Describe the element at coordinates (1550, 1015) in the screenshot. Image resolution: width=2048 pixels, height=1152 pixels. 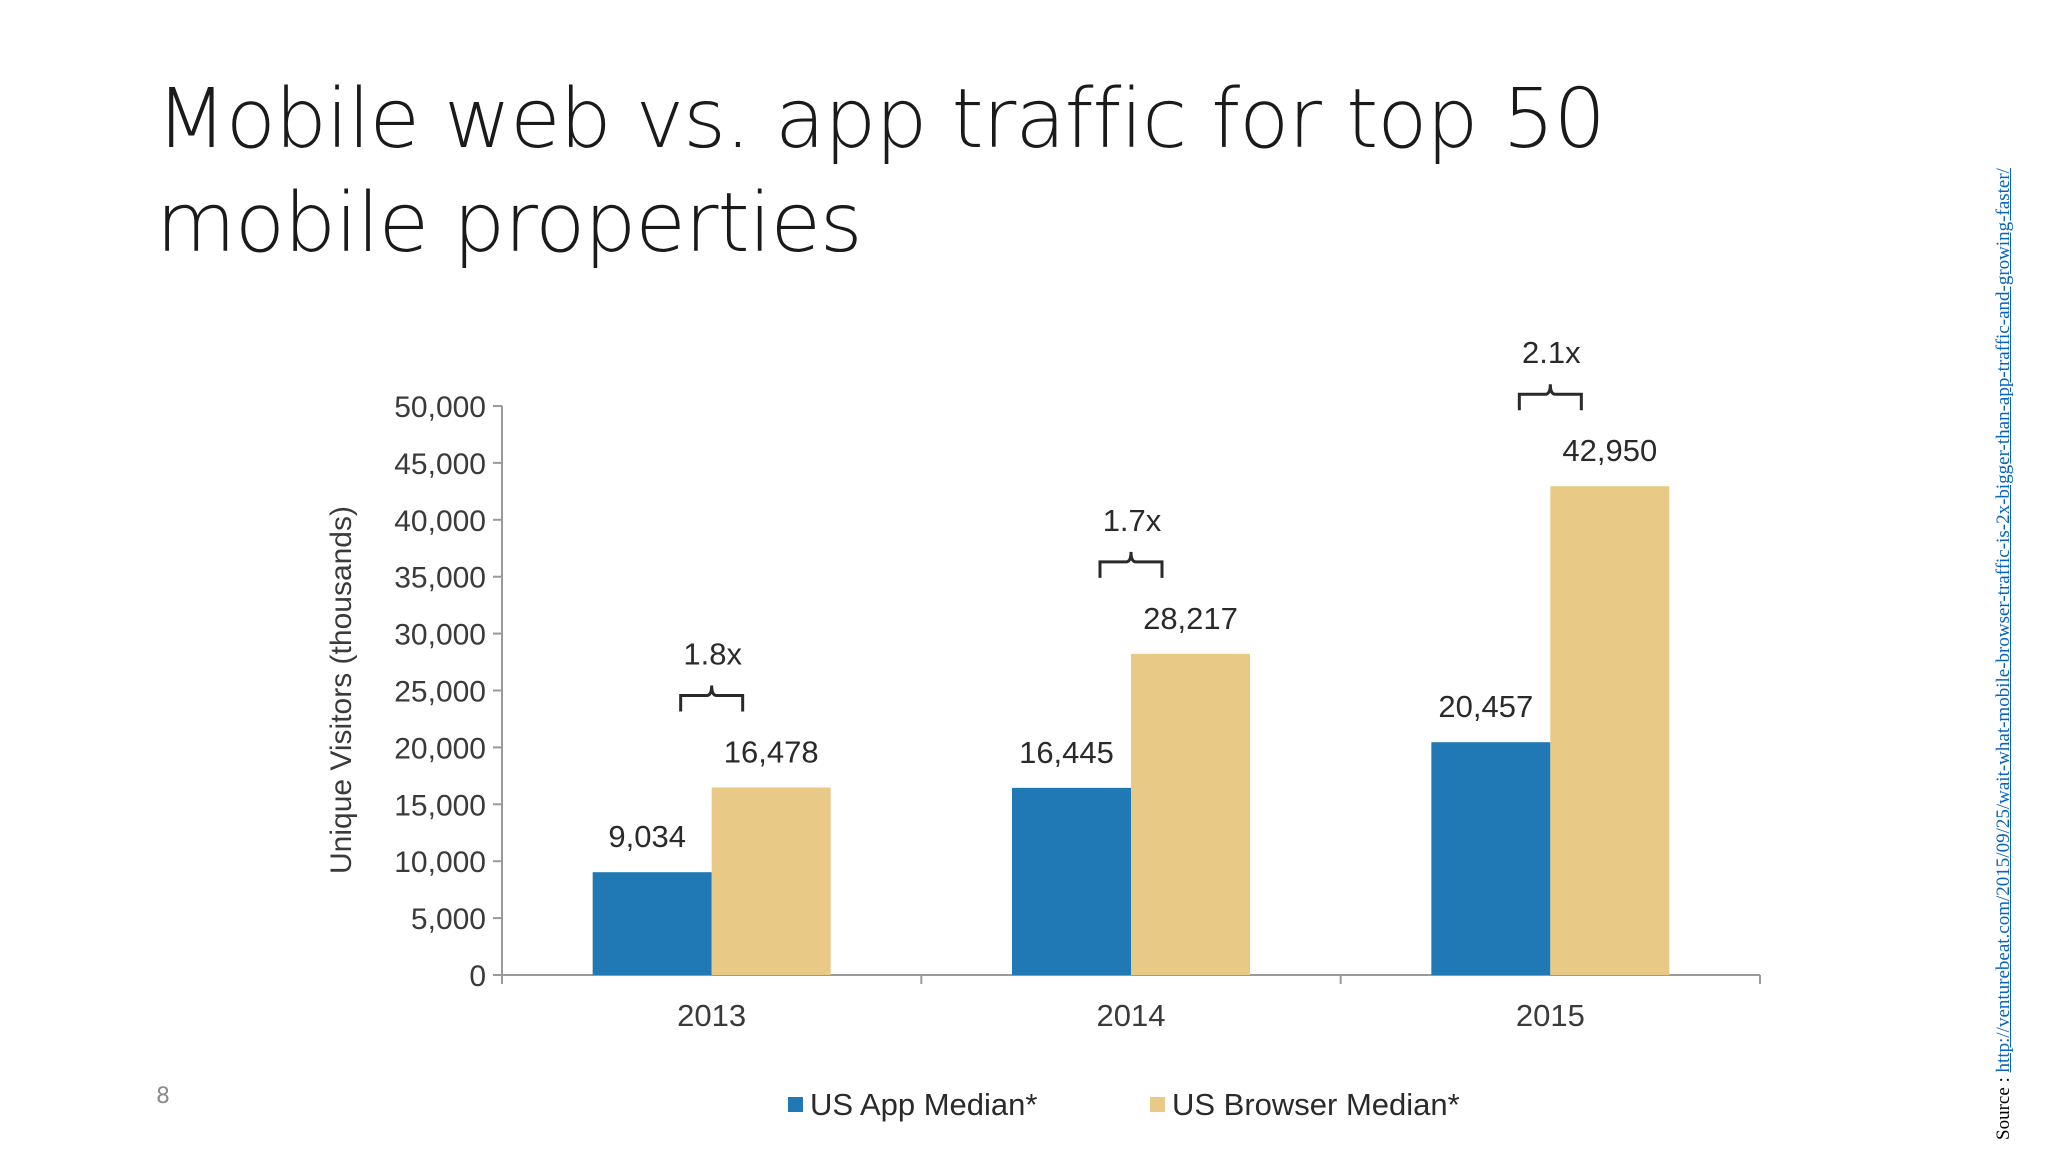
I see `x-tick-label: 2015` at that location.